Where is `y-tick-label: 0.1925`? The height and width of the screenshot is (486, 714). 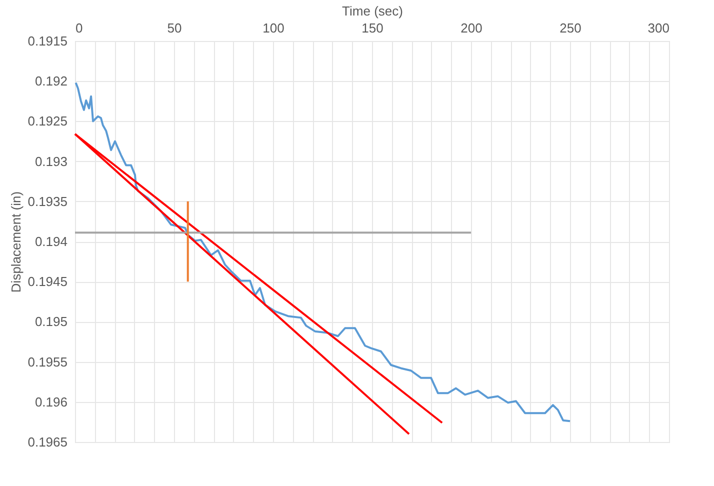
y-tick-label: 0.1925 is located at coordinates (48, 121).